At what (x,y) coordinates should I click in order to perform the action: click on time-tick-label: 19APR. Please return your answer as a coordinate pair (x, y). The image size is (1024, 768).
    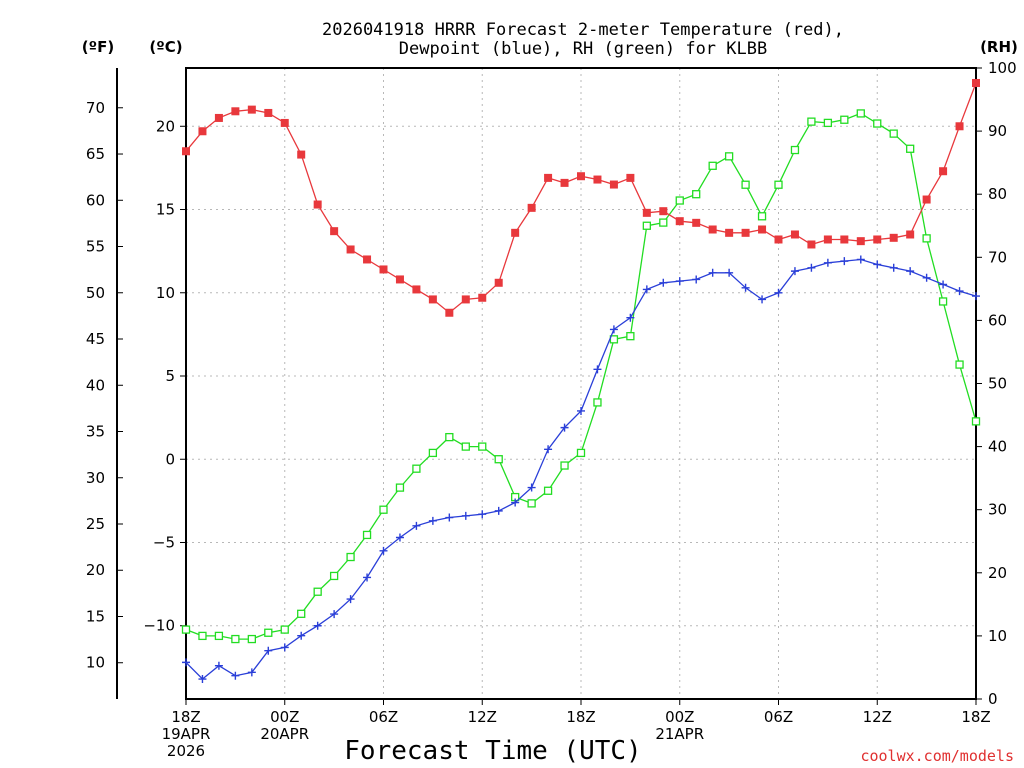
    Looking at the image, I should click on (186, 734).